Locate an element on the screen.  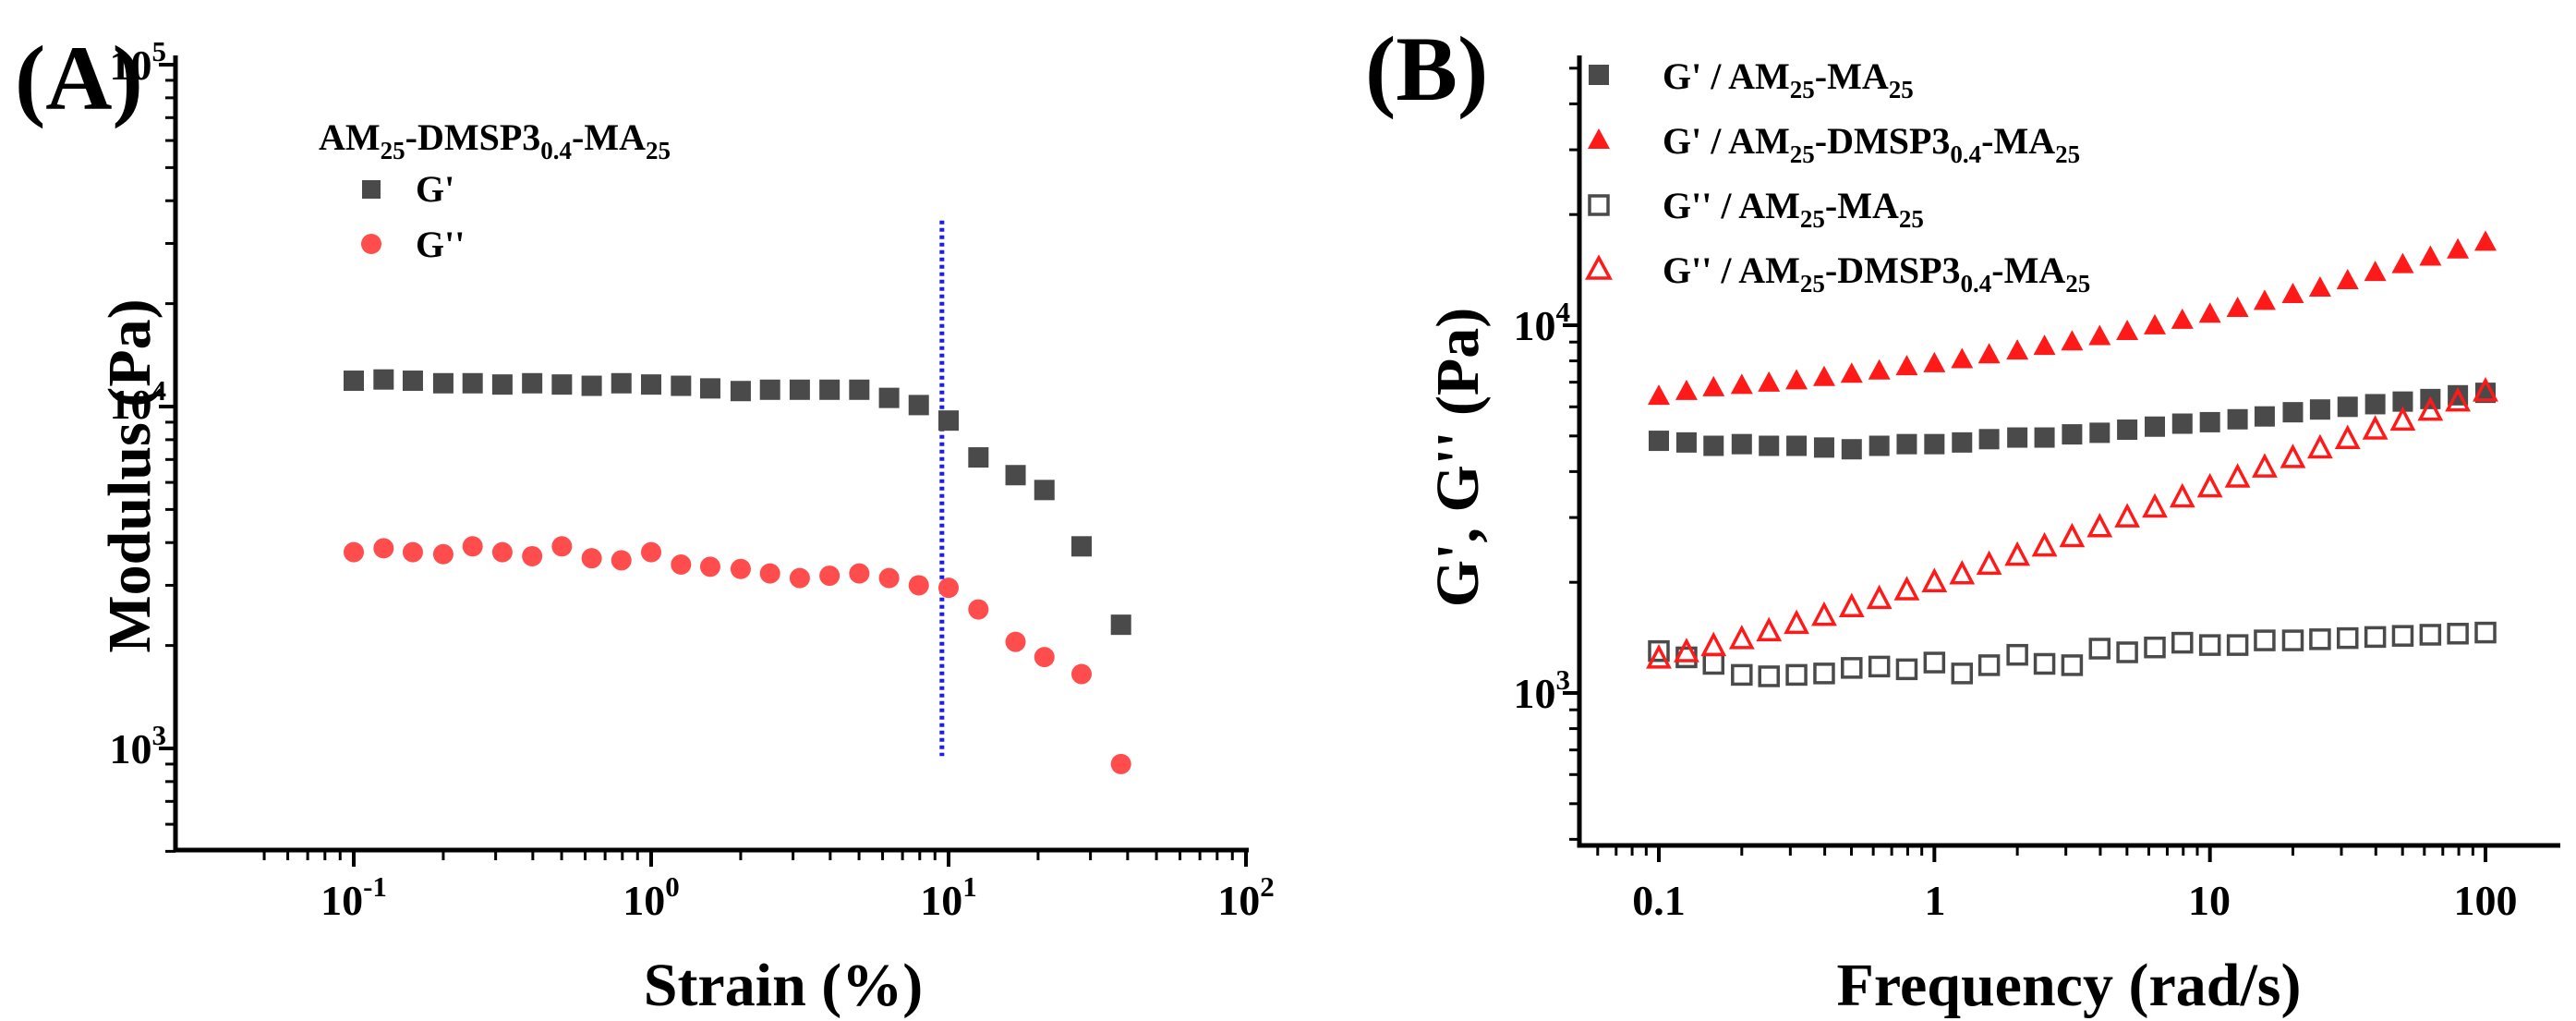
legend-marker-triangle-open is located at coordinates (1599, 267).